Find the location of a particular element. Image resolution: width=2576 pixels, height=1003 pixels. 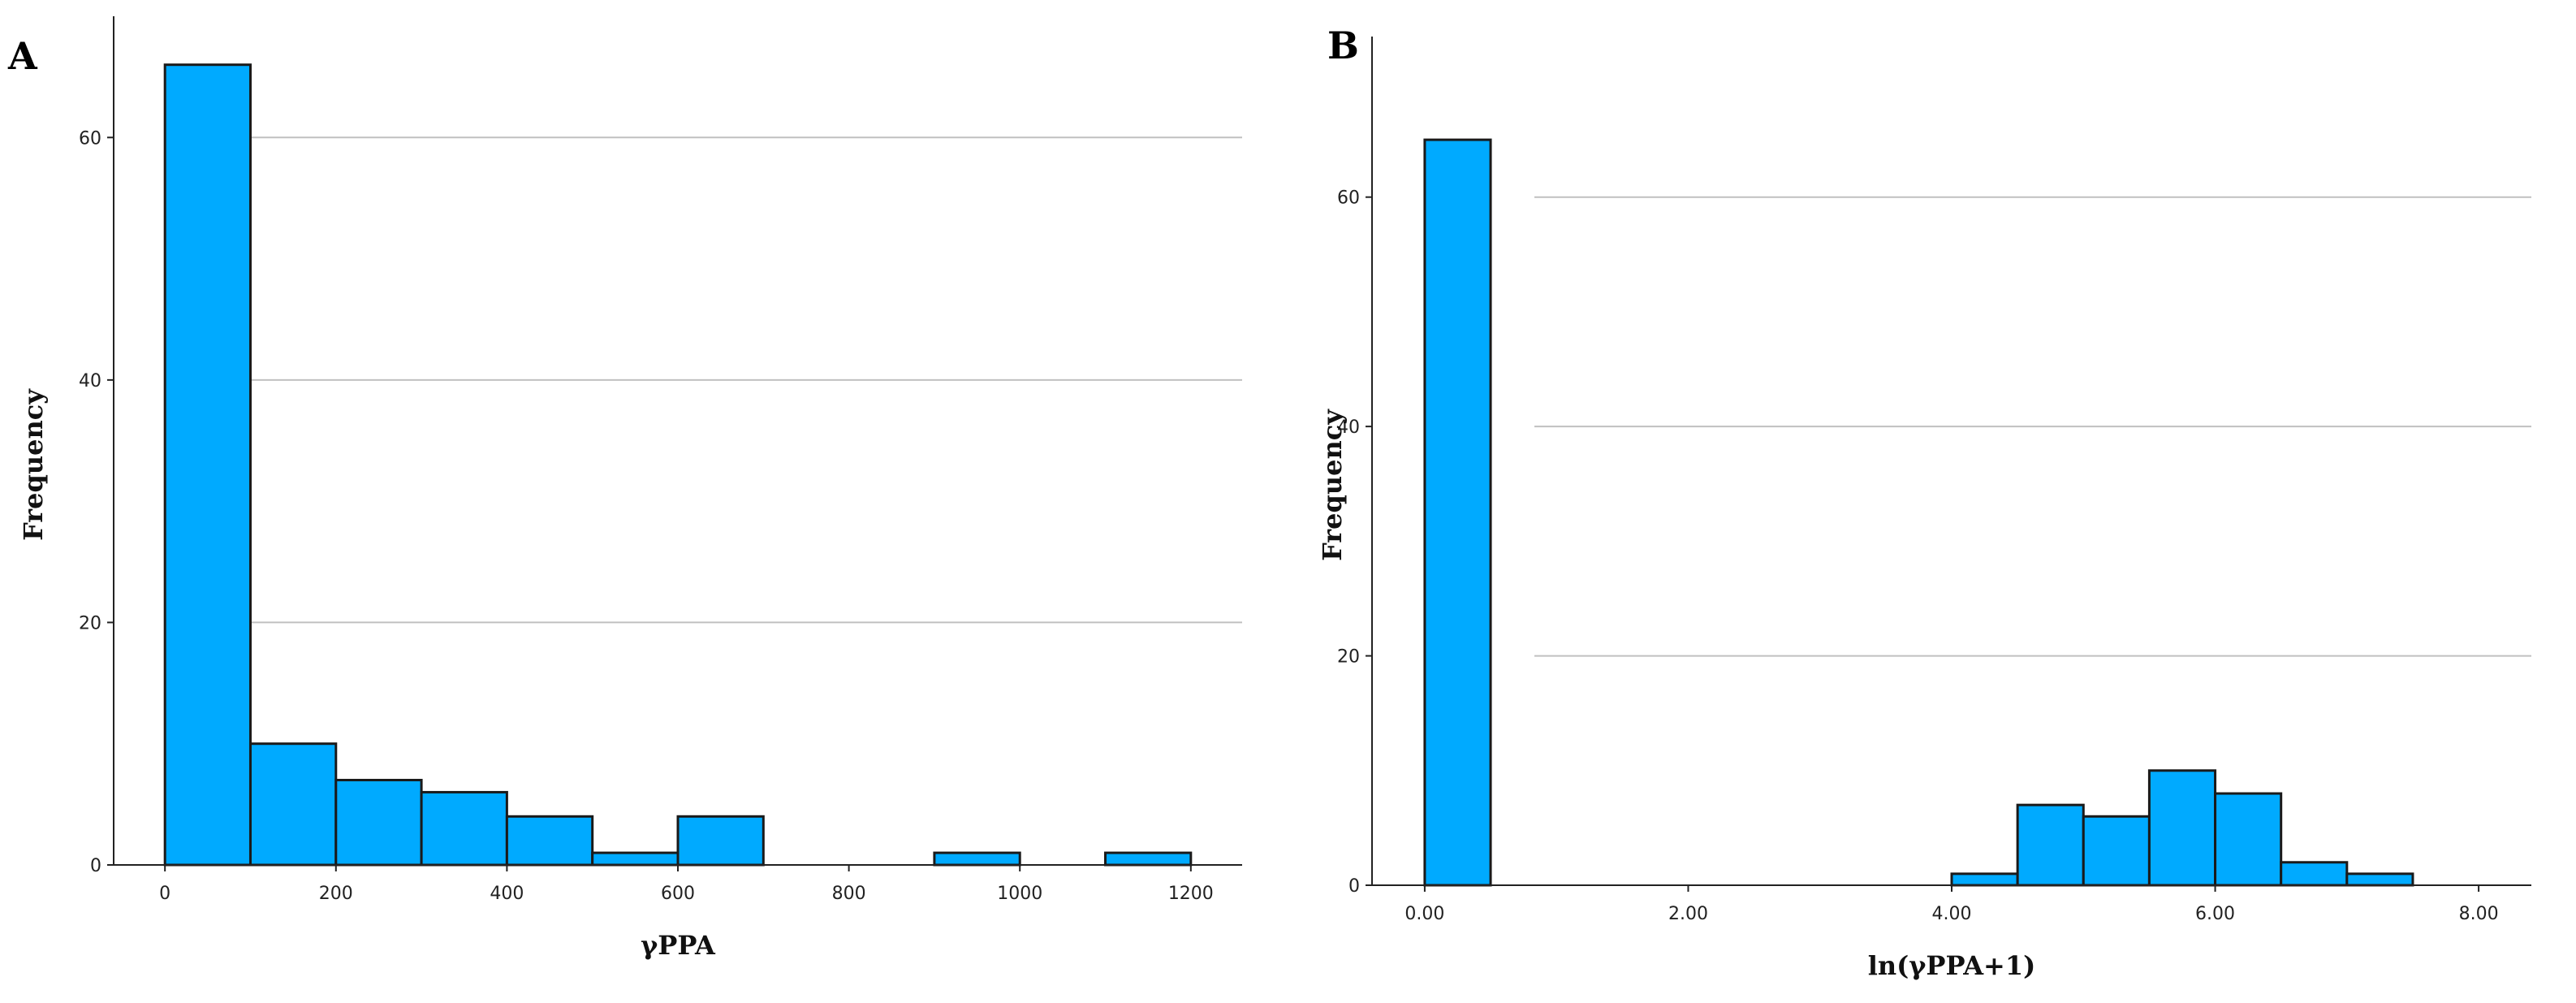

x-tick-label: 800 is located at coordinates (849, 894).